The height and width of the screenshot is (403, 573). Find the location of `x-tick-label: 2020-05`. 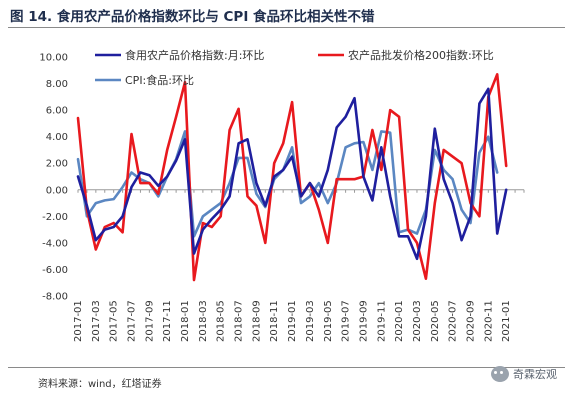

x-tick-label: 2020-05 is located at coordinates (435, 321).